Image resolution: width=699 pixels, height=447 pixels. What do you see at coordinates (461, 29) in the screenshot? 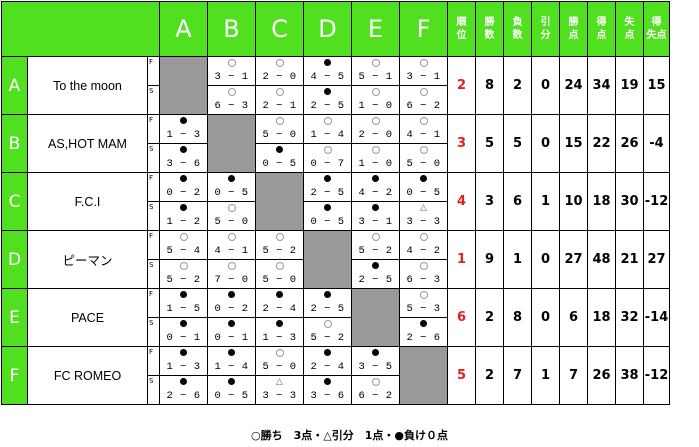
I see `stat-head-rank: 順位` at bounding box center [461, 29].